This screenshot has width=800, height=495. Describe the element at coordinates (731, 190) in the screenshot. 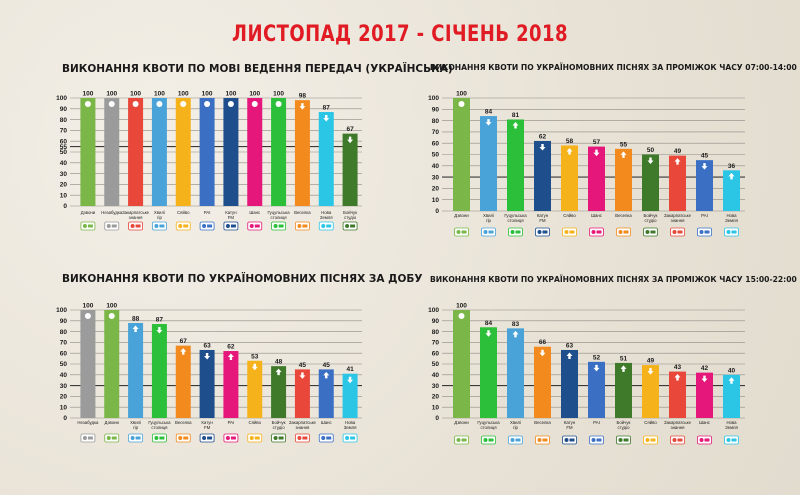

I see `bar-нова-земля` at that location.